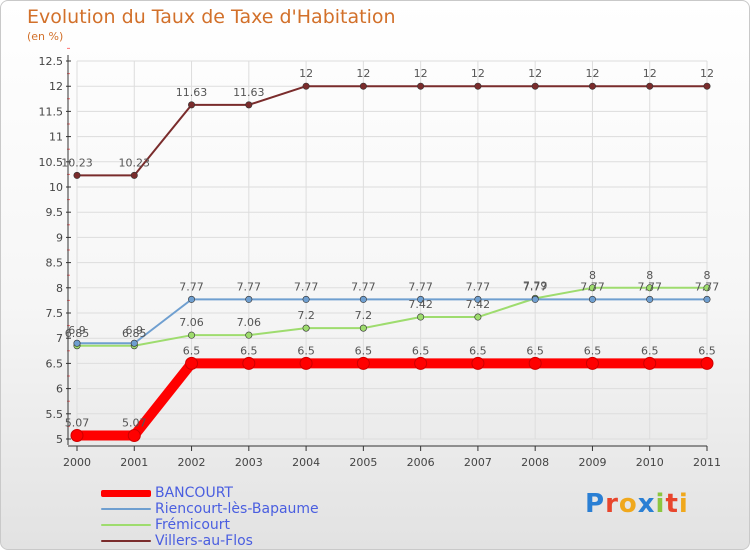  What do you see at coordinates (237, 509) in the screenshot?
I see `legend-label: Riencourt-lès-Bapaume` at bounding box center [237, 509].